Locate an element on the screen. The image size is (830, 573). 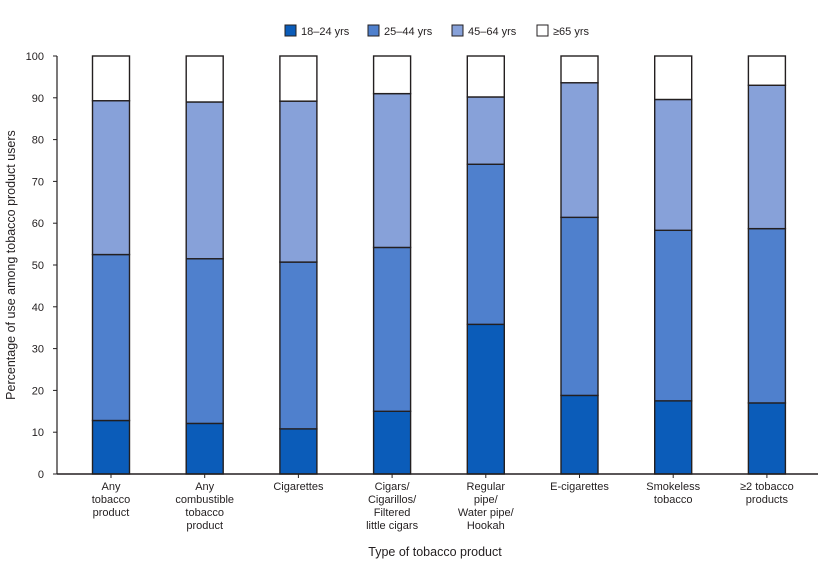
legend-label: 45–64 yrs is located at coordinates (492, 32).